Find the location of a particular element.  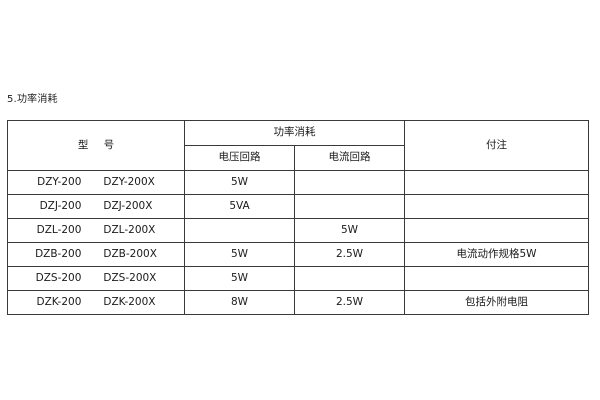

table-row: DZL-200 DZL-200X 5W is located at coordinates (298, 230).